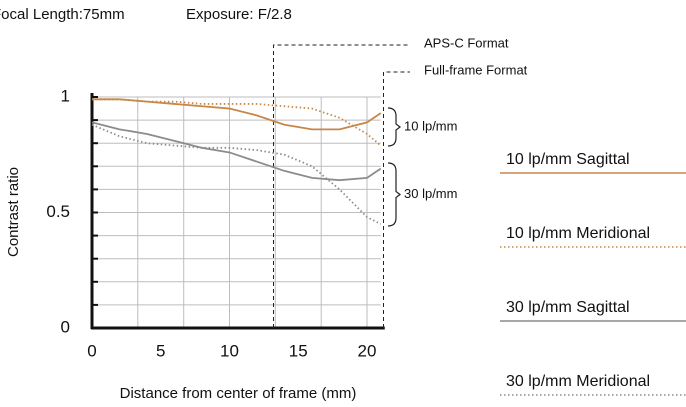 Image resolution: width=686 pixels, height=407 pixels. What do you see at coordinates (65, 95) in the screenshot?
I see `y-tick-label: 1` at bounding box center [65, 95].